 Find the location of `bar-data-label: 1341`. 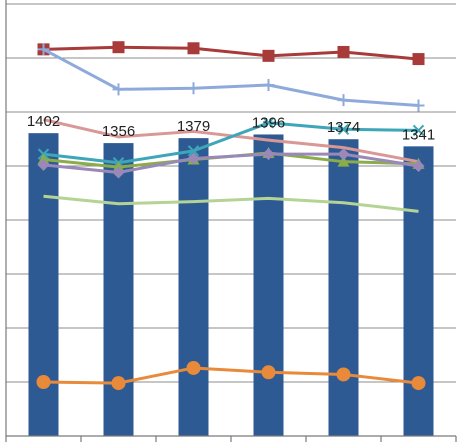

bar-data-label: 1341 is located at coordinates (418, 134).